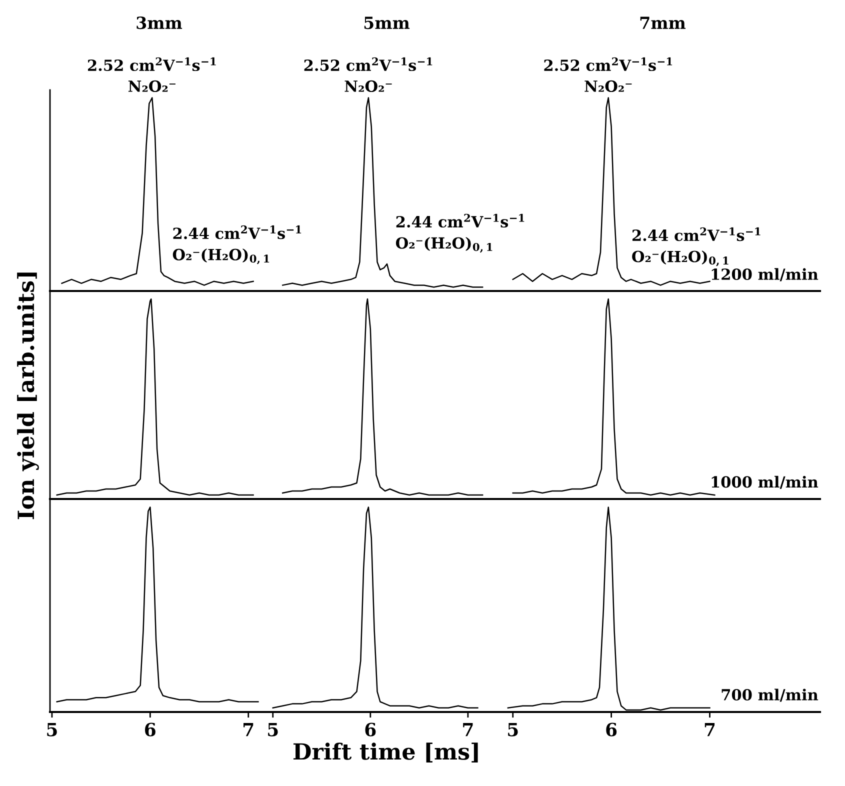 Image resolution: width=845 pixels, height=786 pixels. Describe the element at coordinates (765, 482) in the screenshot. I see `annotation: 1000 ml/min` at that location.